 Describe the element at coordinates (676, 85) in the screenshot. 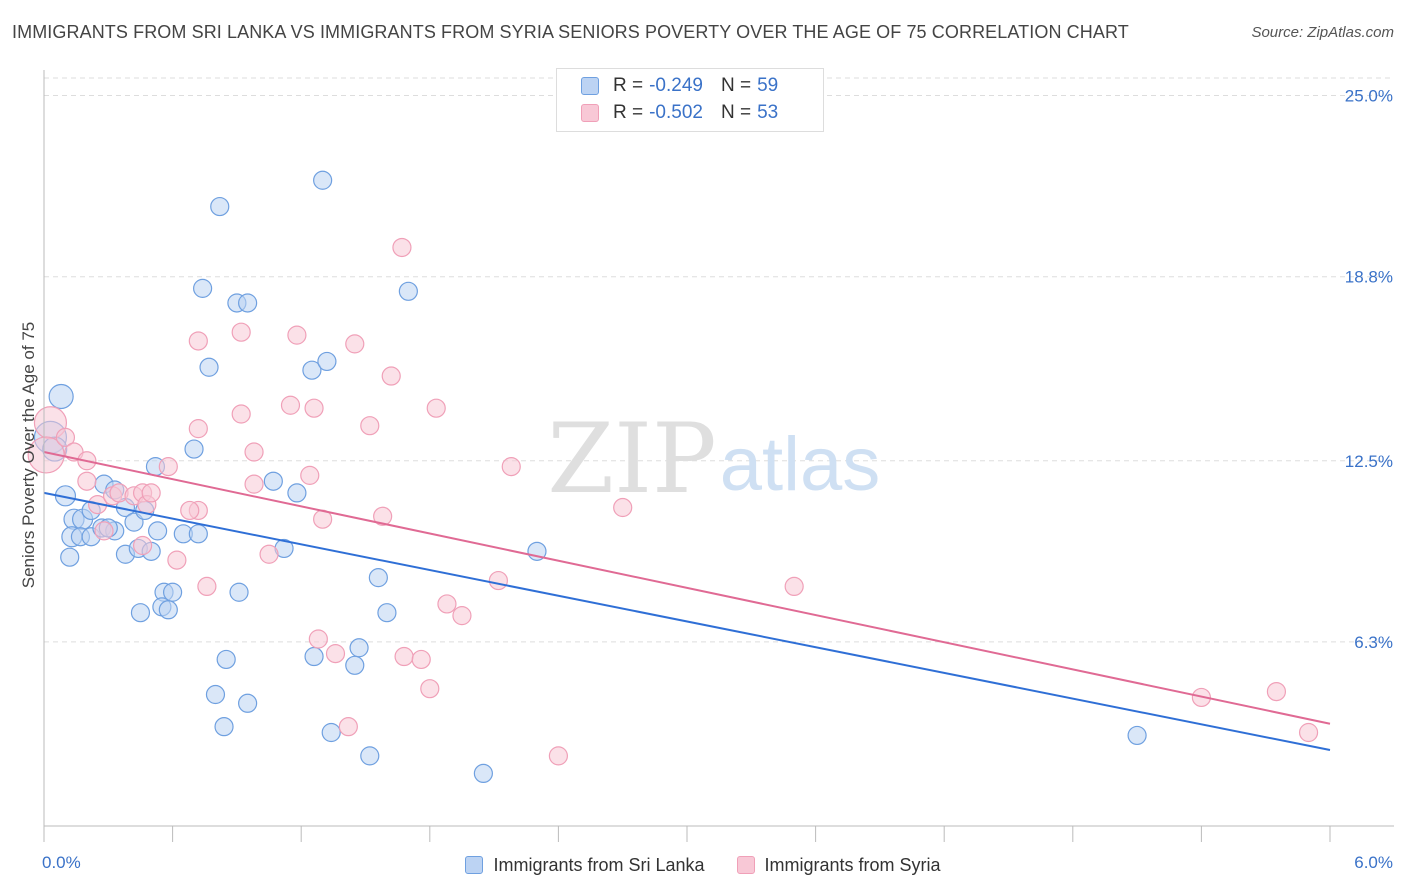

I see `r-value: -0.249` at that location.